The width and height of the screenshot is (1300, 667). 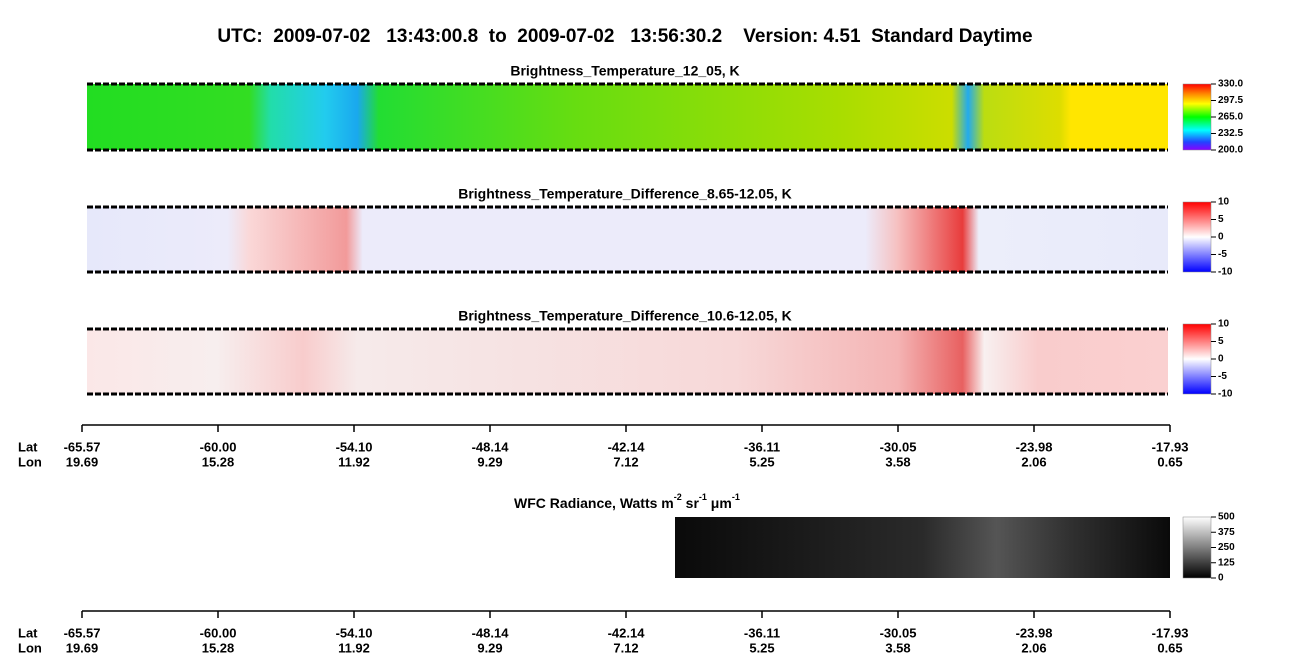 I want to click on colorbar-tick-label: 265.0, so click(x=1230, y=117).